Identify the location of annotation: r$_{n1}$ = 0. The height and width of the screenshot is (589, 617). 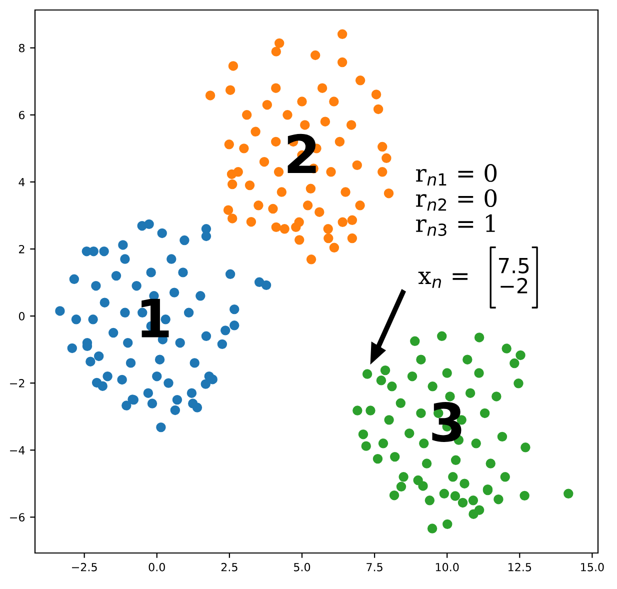
(456, 175).